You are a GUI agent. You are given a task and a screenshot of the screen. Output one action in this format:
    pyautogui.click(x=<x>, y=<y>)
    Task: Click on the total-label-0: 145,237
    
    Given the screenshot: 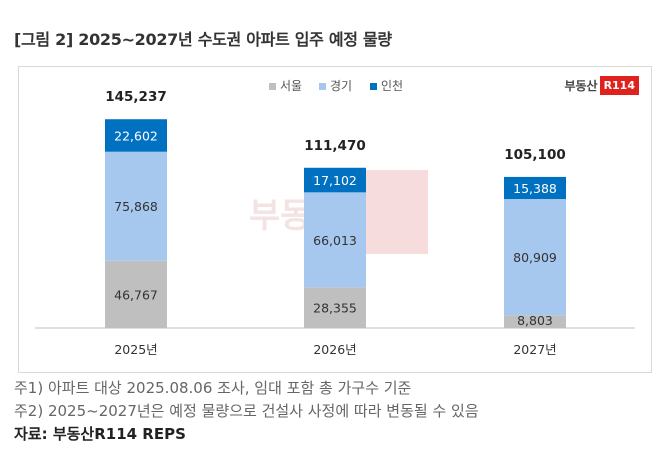 What is the action you would take?
    pyautogui.click(x=136, y=97)
    